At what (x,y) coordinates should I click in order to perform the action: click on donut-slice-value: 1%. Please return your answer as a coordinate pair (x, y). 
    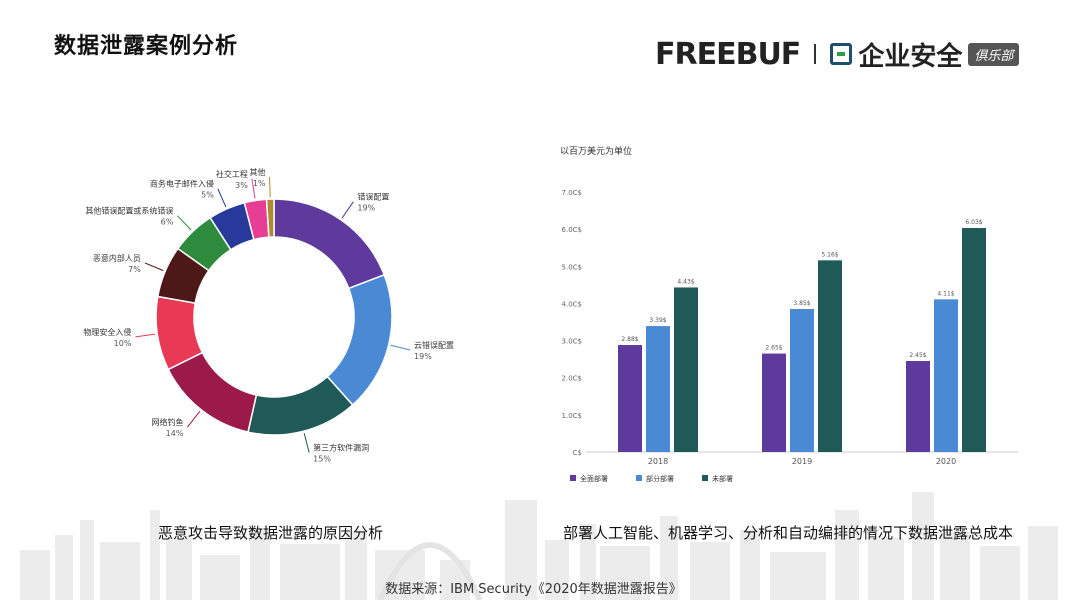
    Looking at the image, I should click on (259, 183).